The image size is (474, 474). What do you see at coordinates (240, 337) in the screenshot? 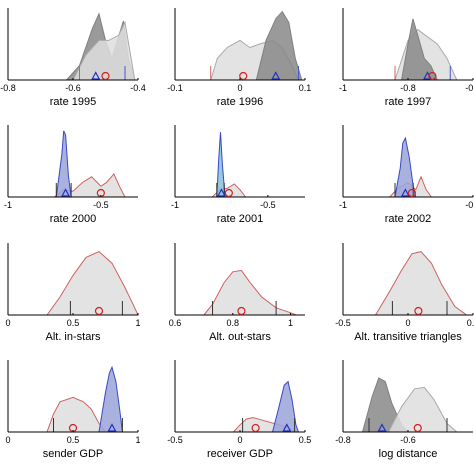
I see `x-axis-label: Alt. out-stars` at bounding box center [240, 337].